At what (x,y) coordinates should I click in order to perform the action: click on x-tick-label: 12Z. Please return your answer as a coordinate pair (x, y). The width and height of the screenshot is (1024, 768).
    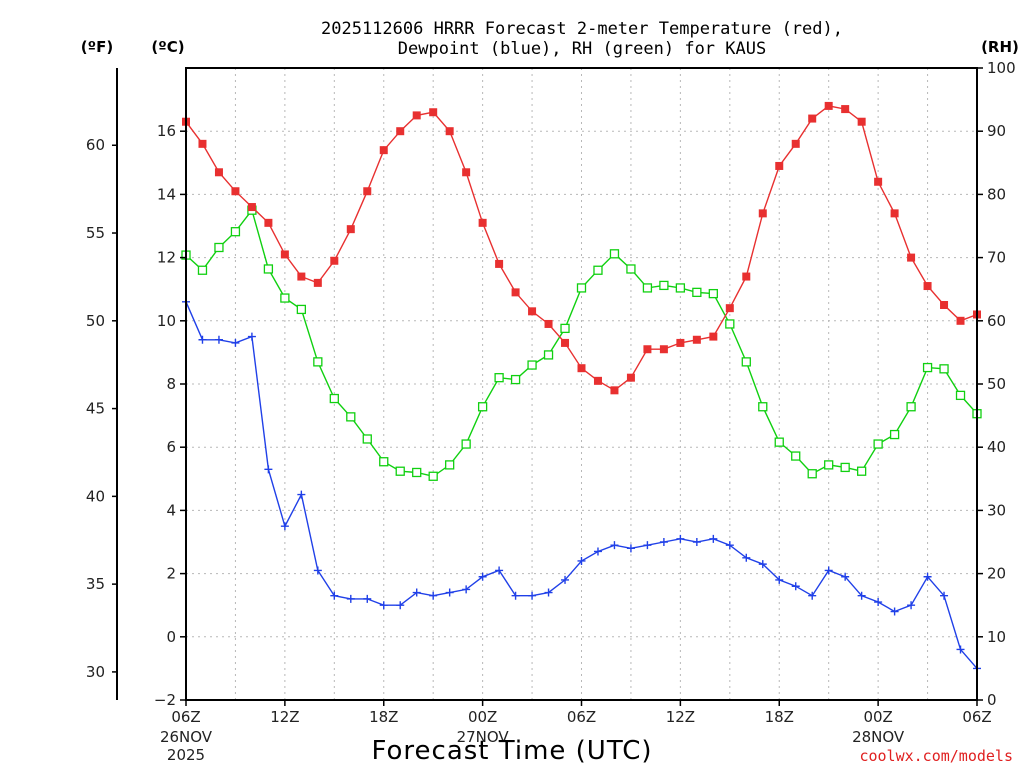
    Looking at the image, I should click on (680, 717).